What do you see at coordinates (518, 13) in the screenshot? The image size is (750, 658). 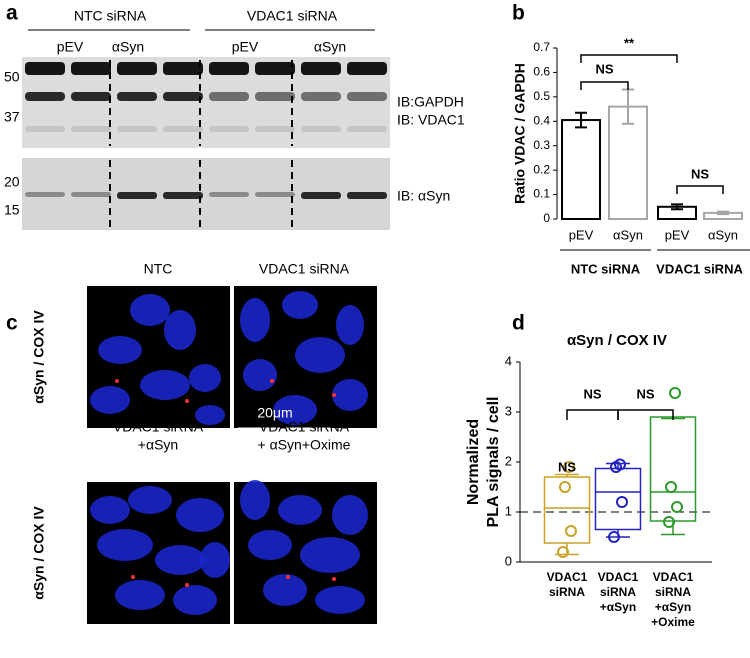 I see `panel-label: b` at bounding box center [518, 13].